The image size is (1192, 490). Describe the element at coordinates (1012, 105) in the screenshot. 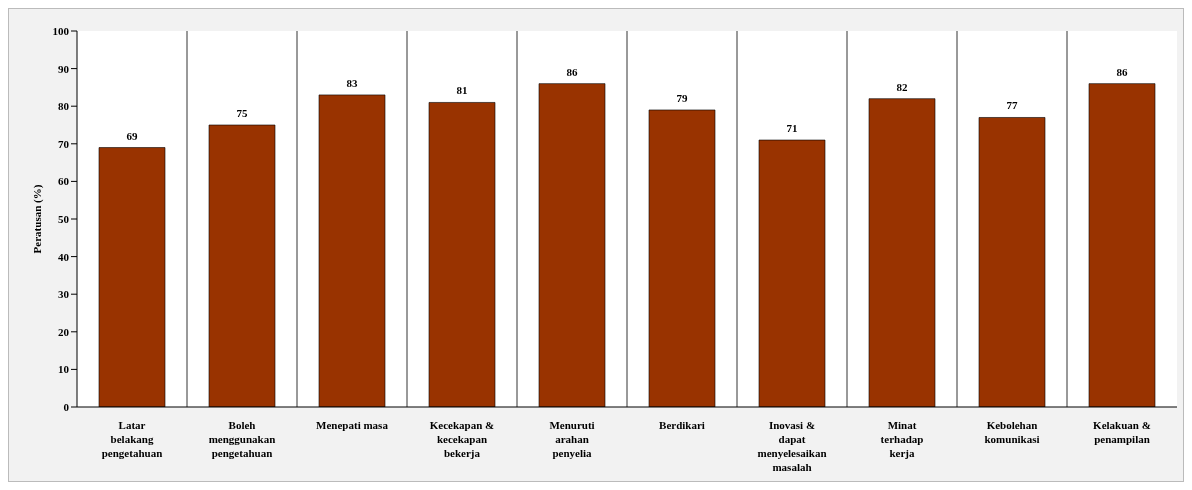

I see `data-label: 77` at that location.